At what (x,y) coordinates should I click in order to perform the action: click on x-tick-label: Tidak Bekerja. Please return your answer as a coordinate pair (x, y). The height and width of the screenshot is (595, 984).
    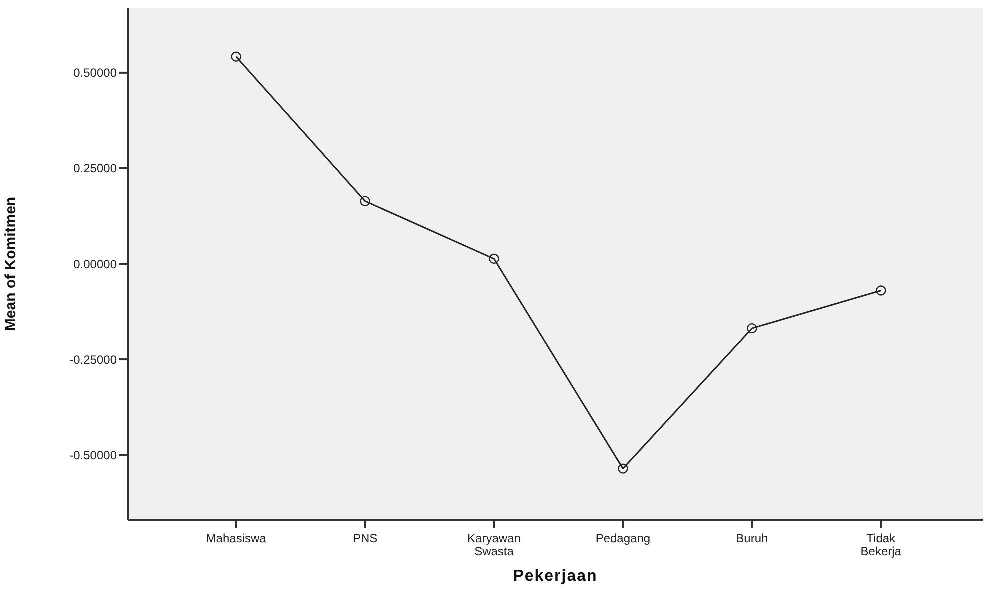
    Looking at the image, I should click on (881, 545).